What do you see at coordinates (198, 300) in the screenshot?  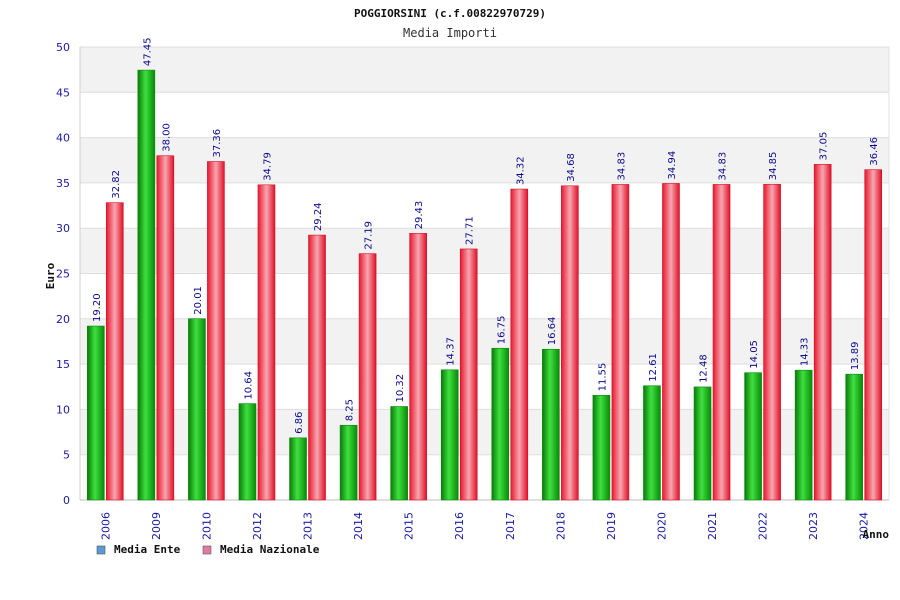 I see `bar-value-label: 20.01` at bounding box center [198, 300].